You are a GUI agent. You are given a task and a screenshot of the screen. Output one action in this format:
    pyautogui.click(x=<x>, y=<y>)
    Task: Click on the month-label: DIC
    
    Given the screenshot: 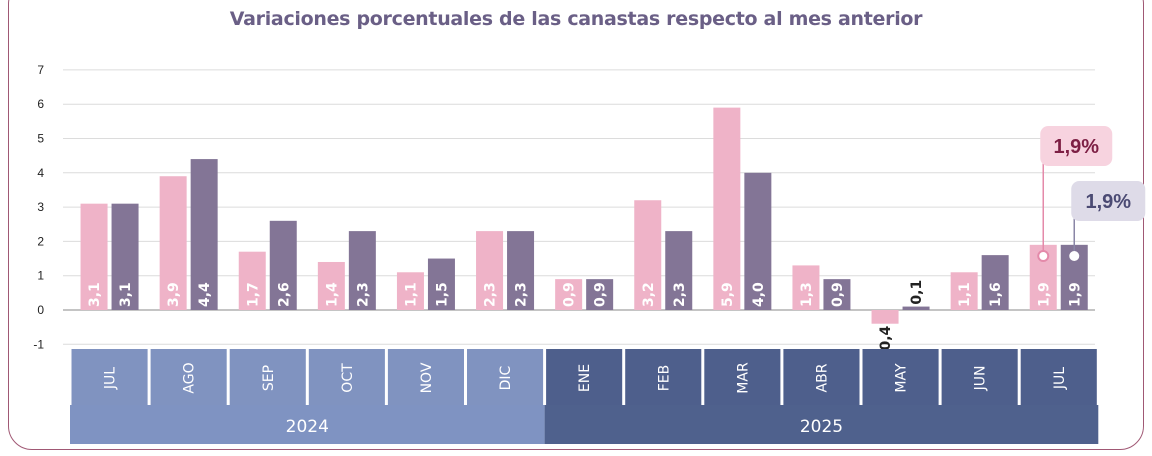 What is the action you would take?
    pyautogui.click(x=506, y=377)
    